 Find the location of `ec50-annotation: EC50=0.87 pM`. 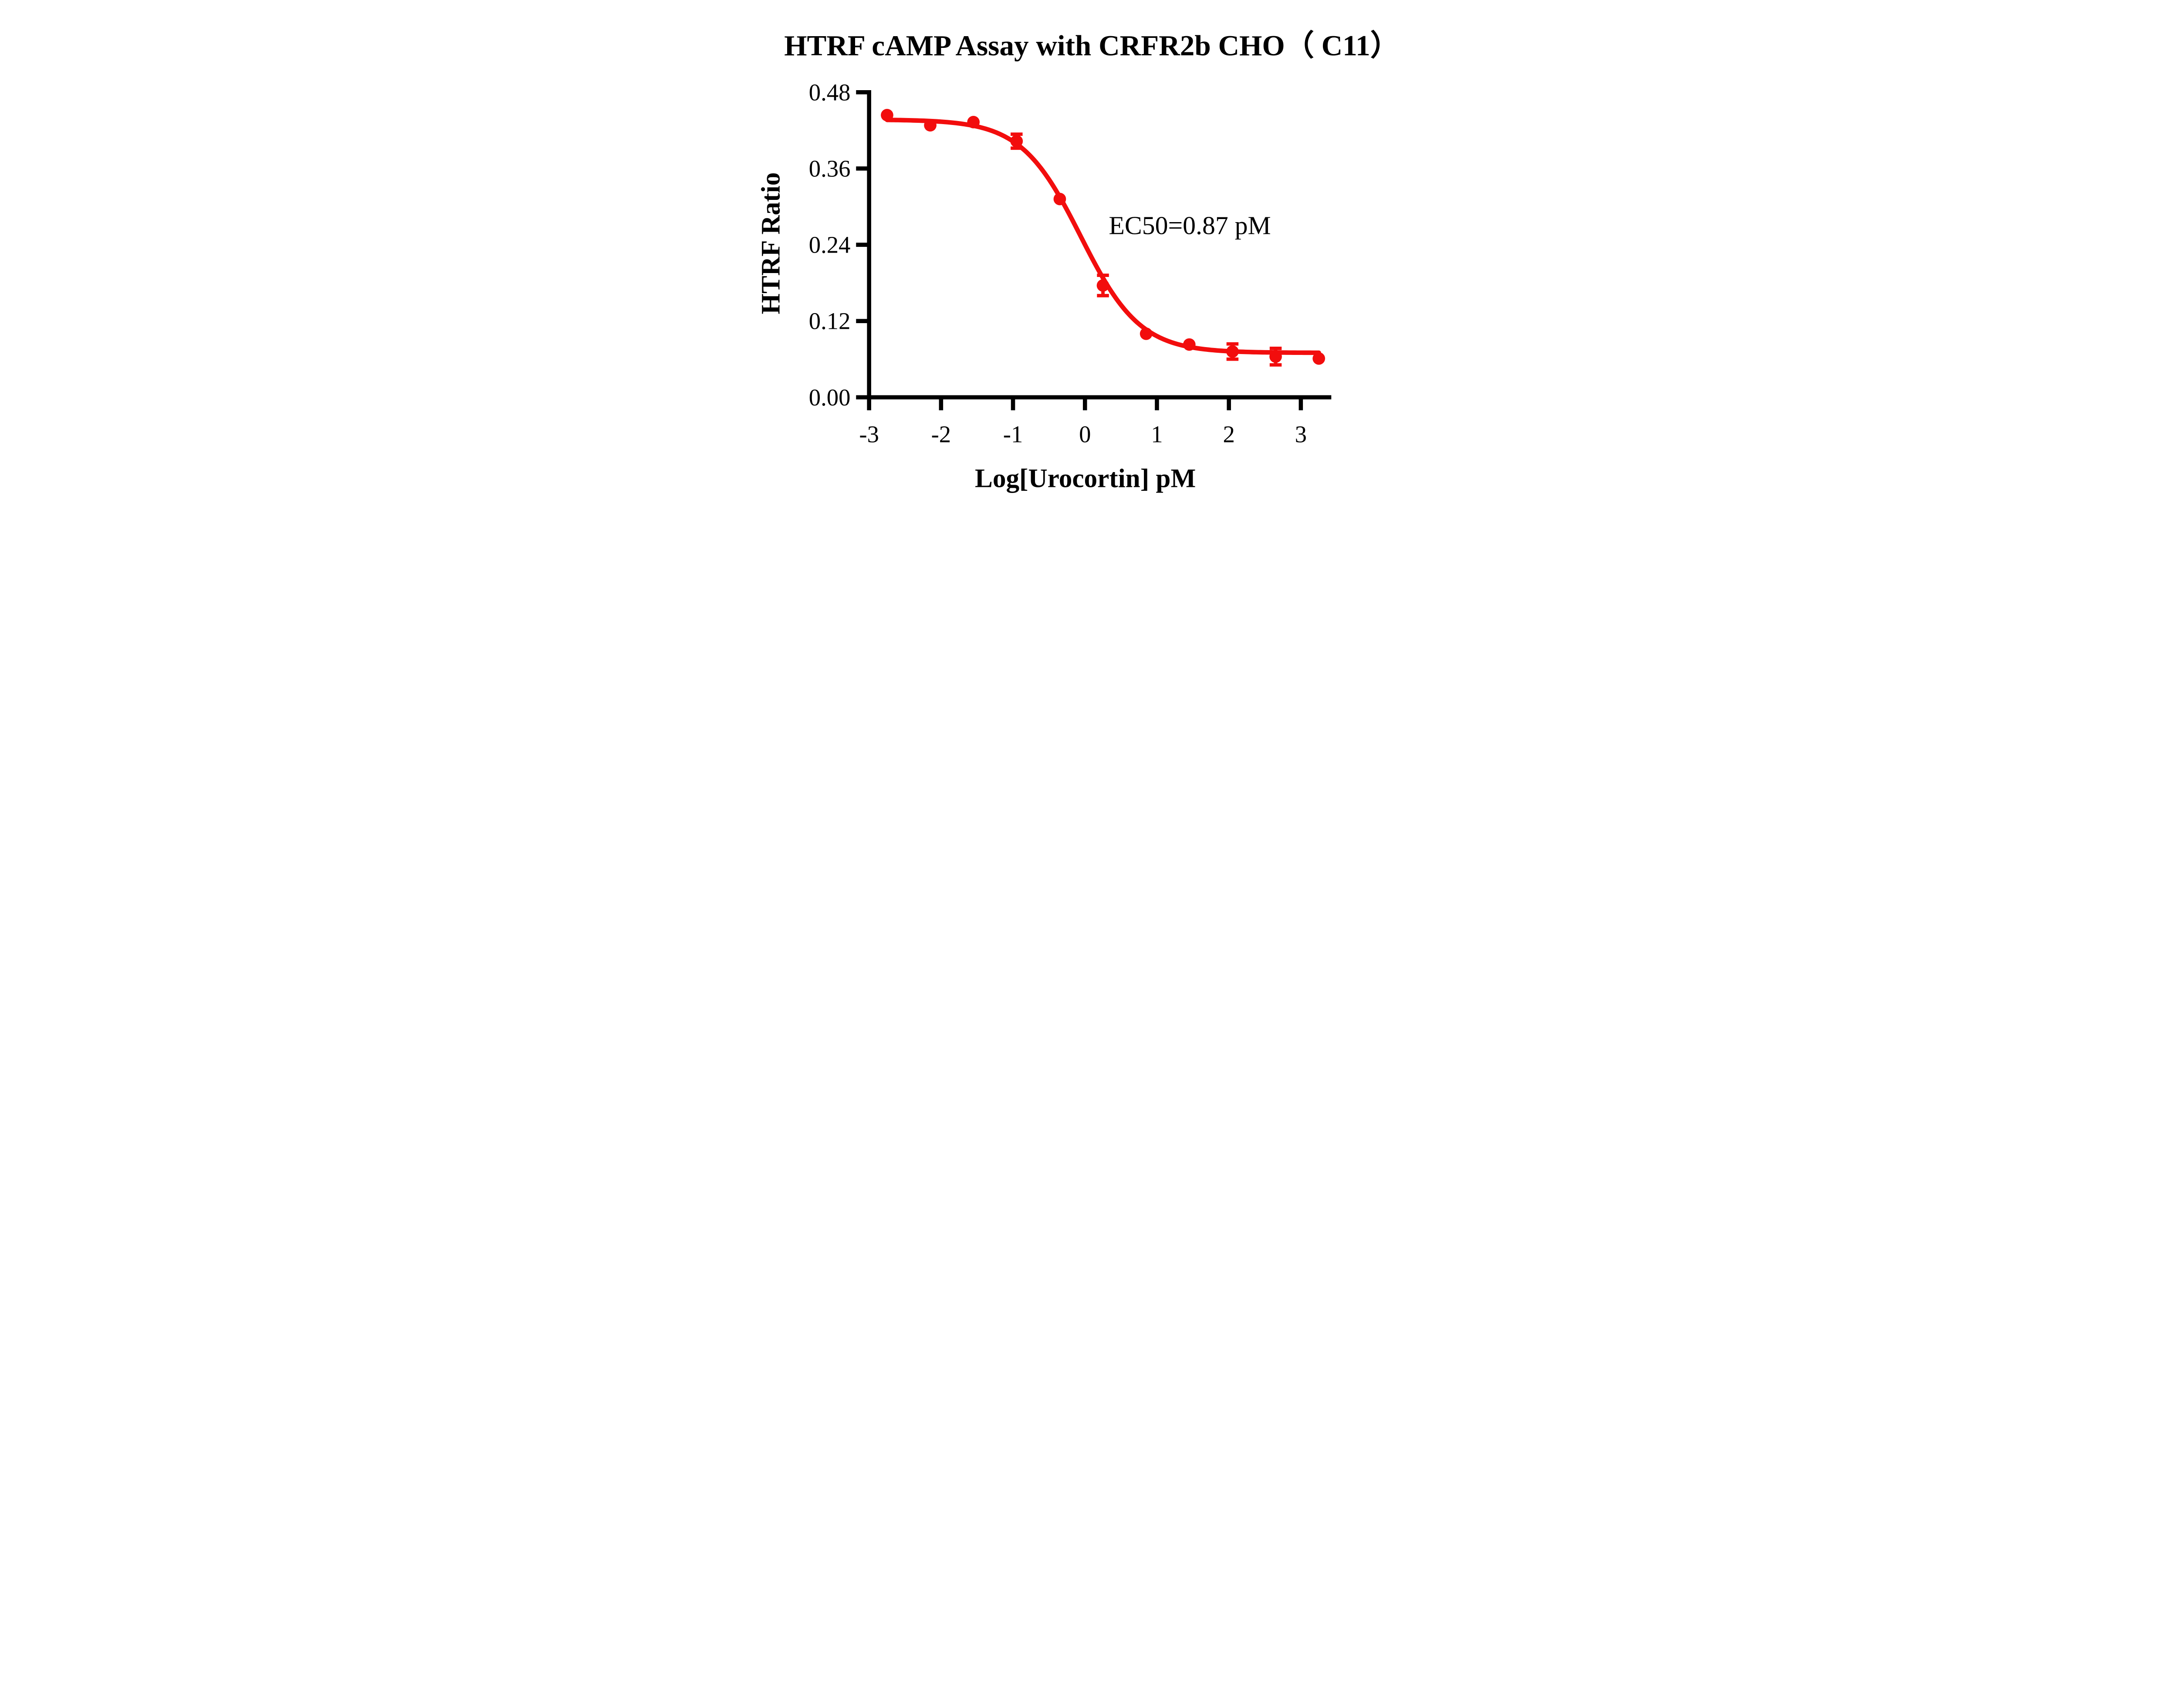

ec50-annotation: EC50=0.87 pM is located at coordinates (1190, 225).